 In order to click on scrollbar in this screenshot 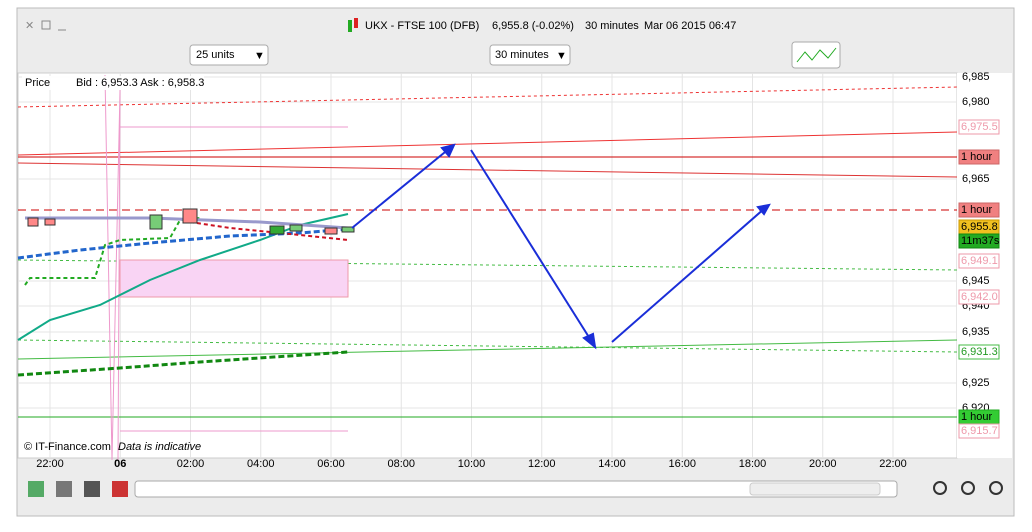, I will do `click(516, 489)`.